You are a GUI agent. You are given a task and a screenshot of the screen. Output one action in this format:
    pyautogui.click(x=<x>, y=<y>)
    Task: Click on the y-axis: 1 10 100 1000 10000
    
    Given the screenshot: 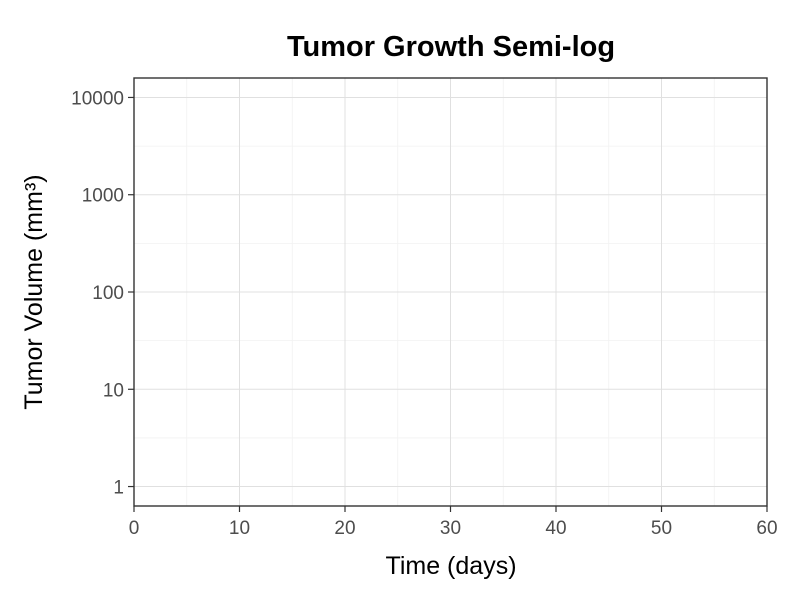 What is the action you would take?
    pyautogui.click(x=102, y=293)
    